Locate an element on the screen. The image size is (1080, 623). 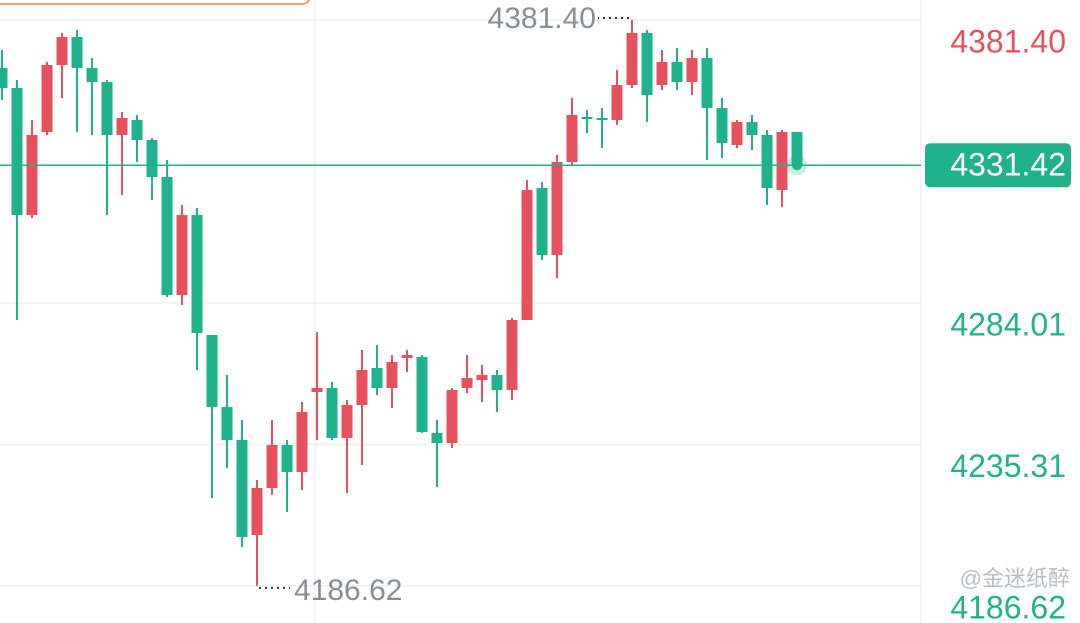
y-tick-label: 4186.62 is located at coordinates (1008, 606).